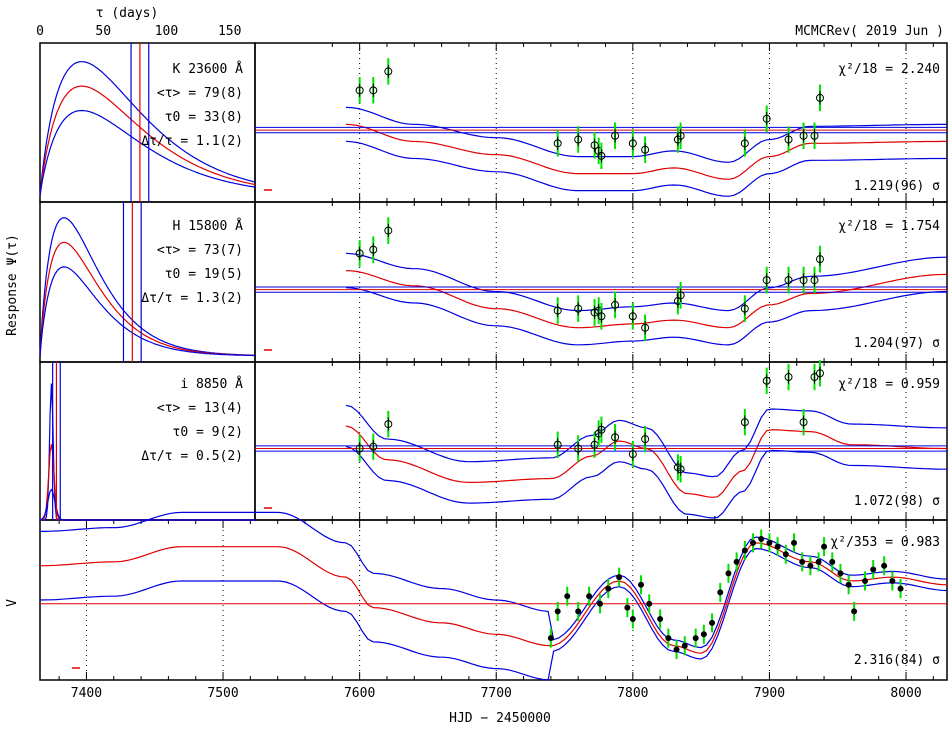 This screenshot has height=732, width=949. Describe the element at coordinates (211, 384) in the screenshot. I see `i-band-label: i 8850 Å` at that location.